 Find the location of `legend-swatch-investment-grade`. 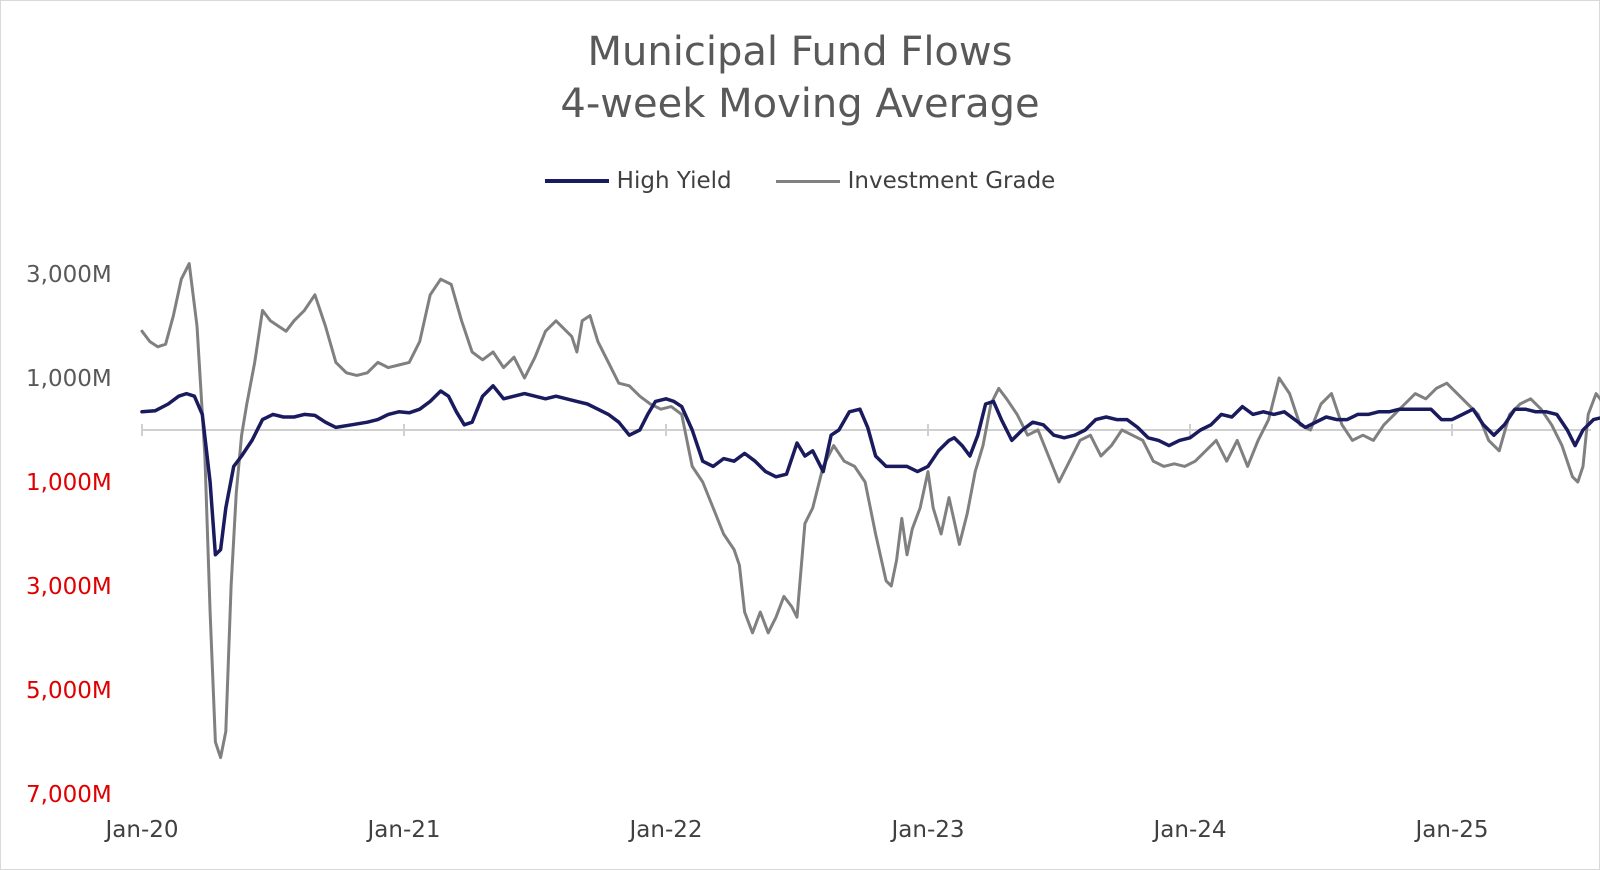

legend-swatch-investment-grade is located at coordinates (807, 181).